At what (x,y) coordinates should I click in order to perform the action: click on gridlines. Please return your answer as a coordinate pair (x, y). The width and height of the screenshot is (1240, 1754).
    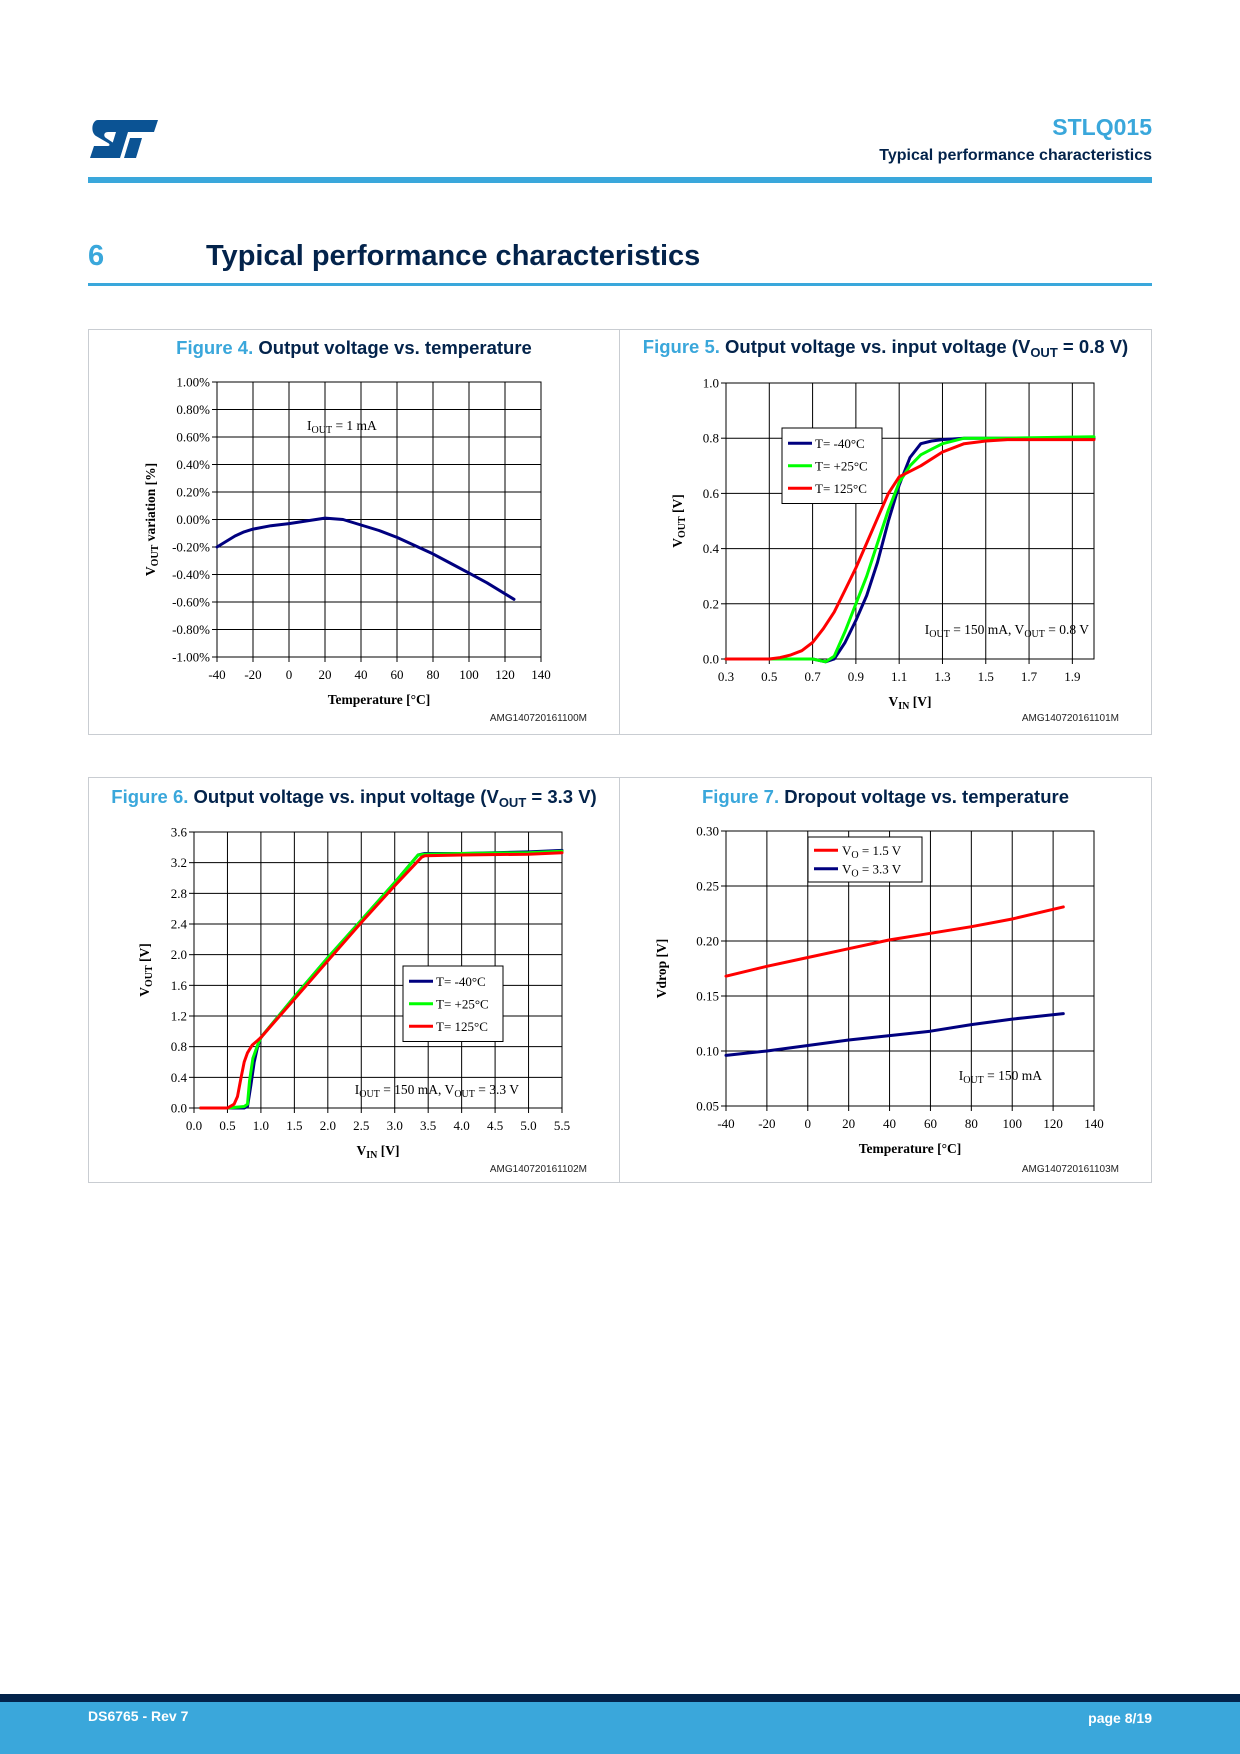
    Looking at the image, I should click on (910, 521).